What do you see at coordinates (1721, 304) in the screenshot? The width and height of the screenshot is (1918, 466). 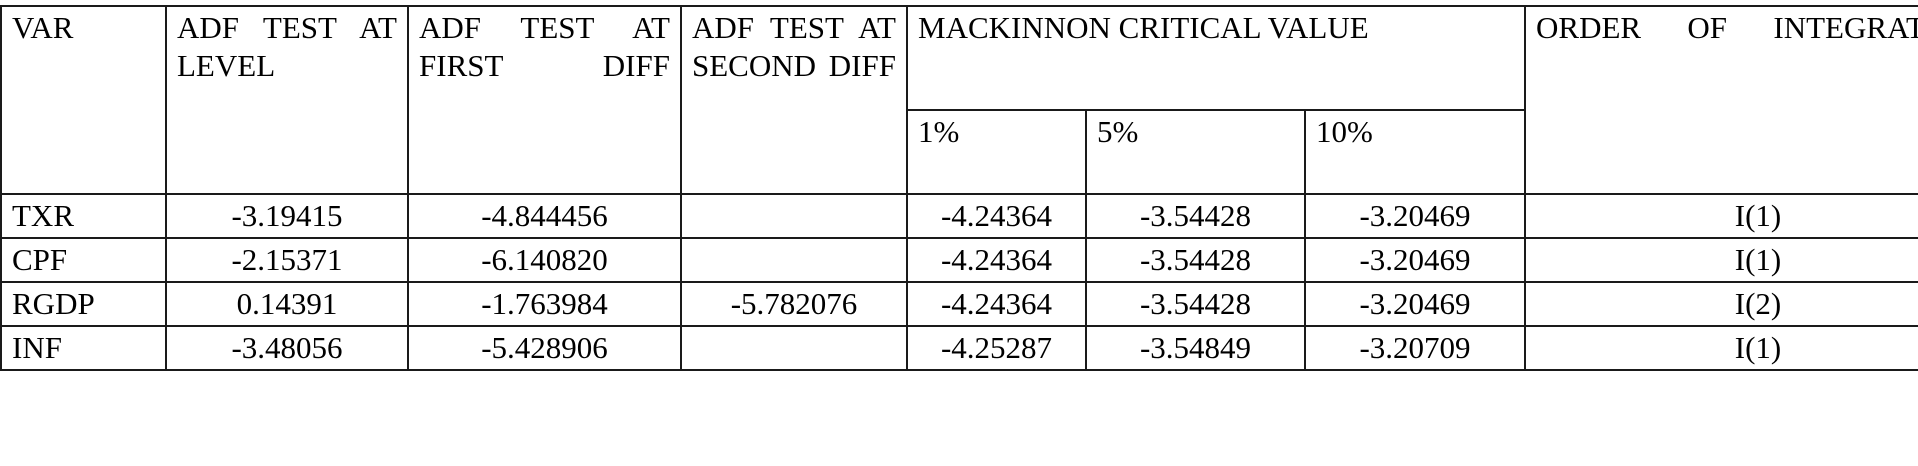 I see `cell-order-of-integration: I(2)` at bounding box center [1721, 304].